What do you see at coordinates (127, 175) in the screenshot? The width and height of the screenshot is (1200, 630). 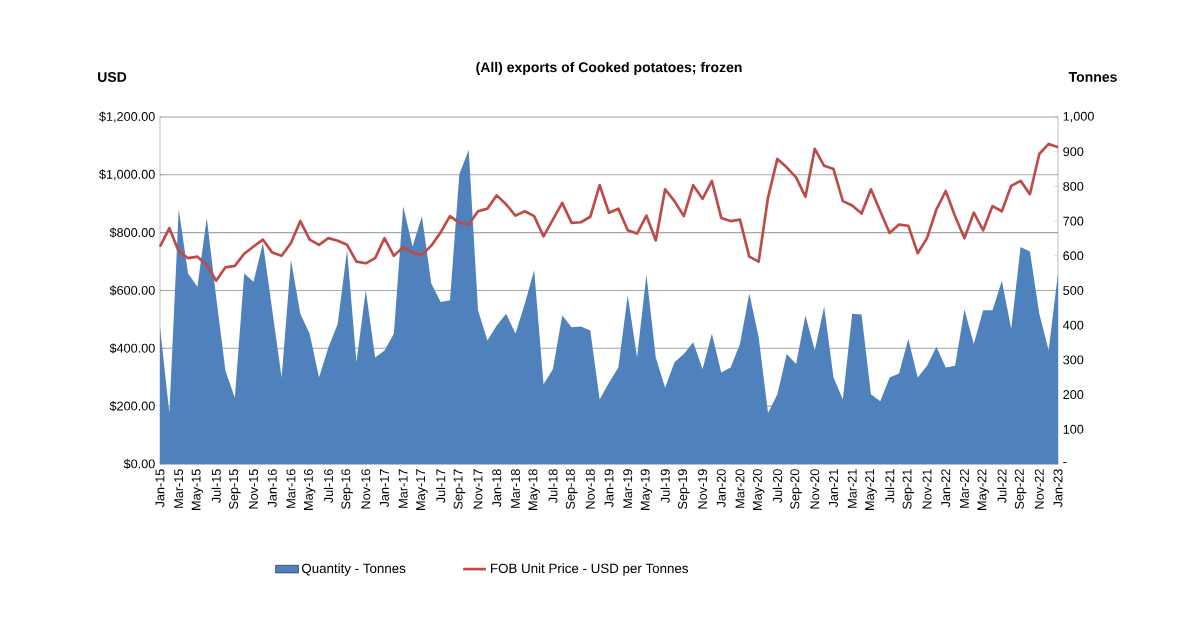 I see `y-tick-label: $1,000.00` at bounding box center [127, 175].